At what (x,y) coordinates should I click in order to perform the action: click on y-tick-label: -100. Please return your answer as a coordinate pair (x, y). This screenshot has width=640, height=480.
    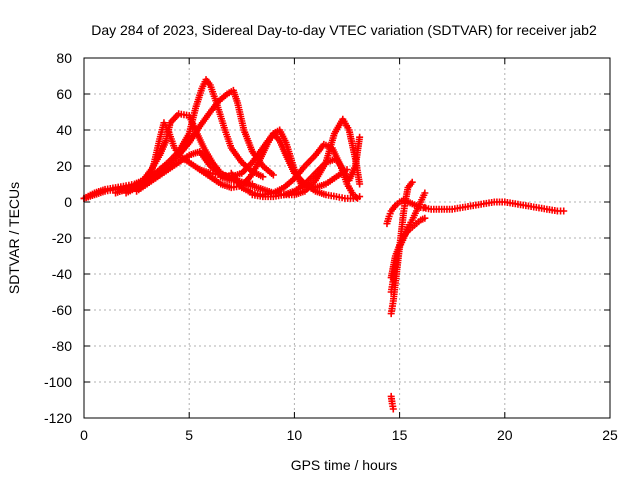
    Looking at the image, I should click on (58, 382).